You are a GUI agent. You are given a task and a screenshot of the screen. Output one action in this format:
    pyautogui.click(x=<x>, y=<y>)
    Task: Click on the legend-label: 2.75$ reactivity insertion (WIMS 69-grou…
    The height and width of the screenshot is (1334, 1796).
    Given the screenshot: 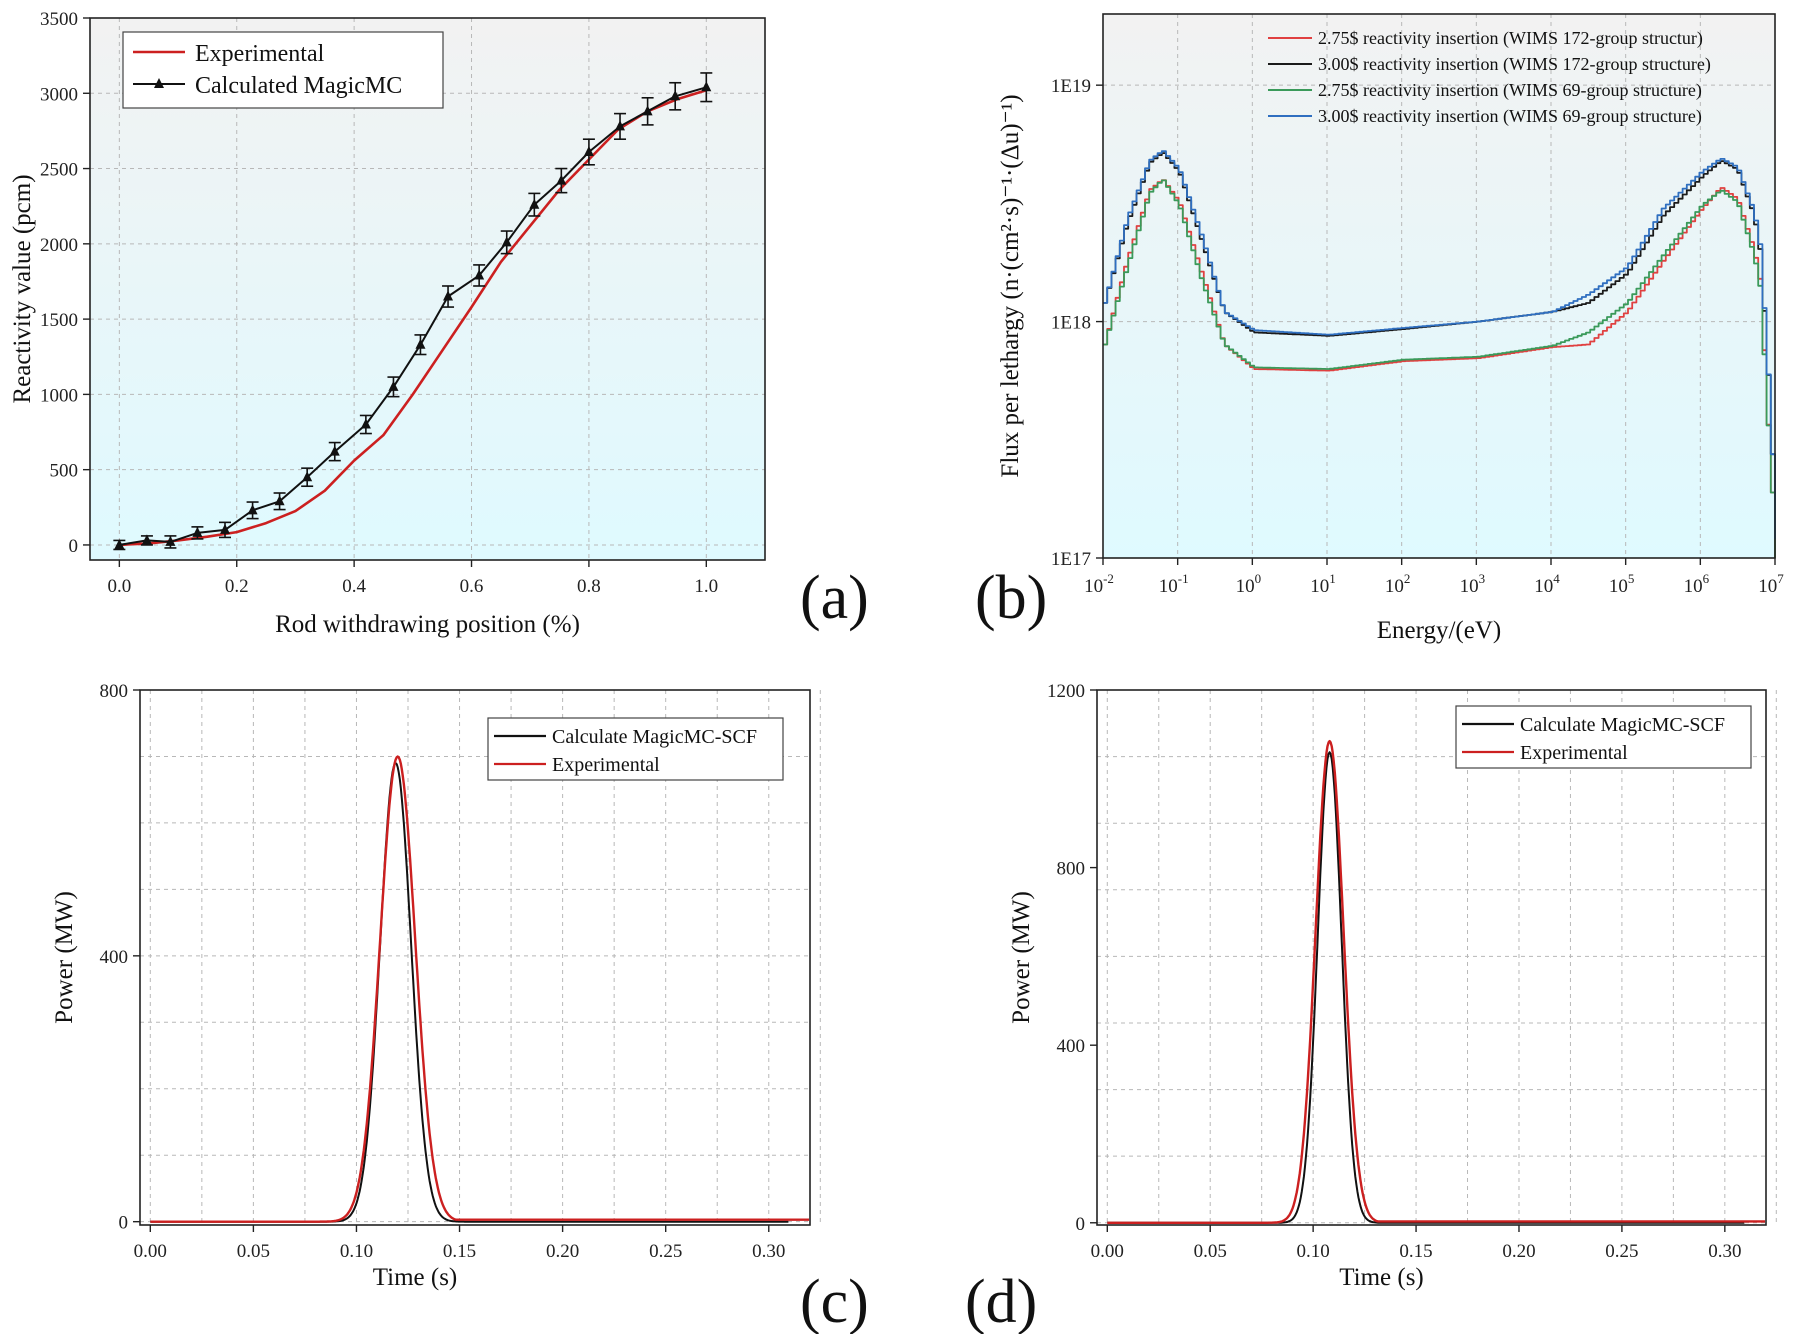 What is the action you would take?
    pyautogui.click(x=1510, y=90)
    